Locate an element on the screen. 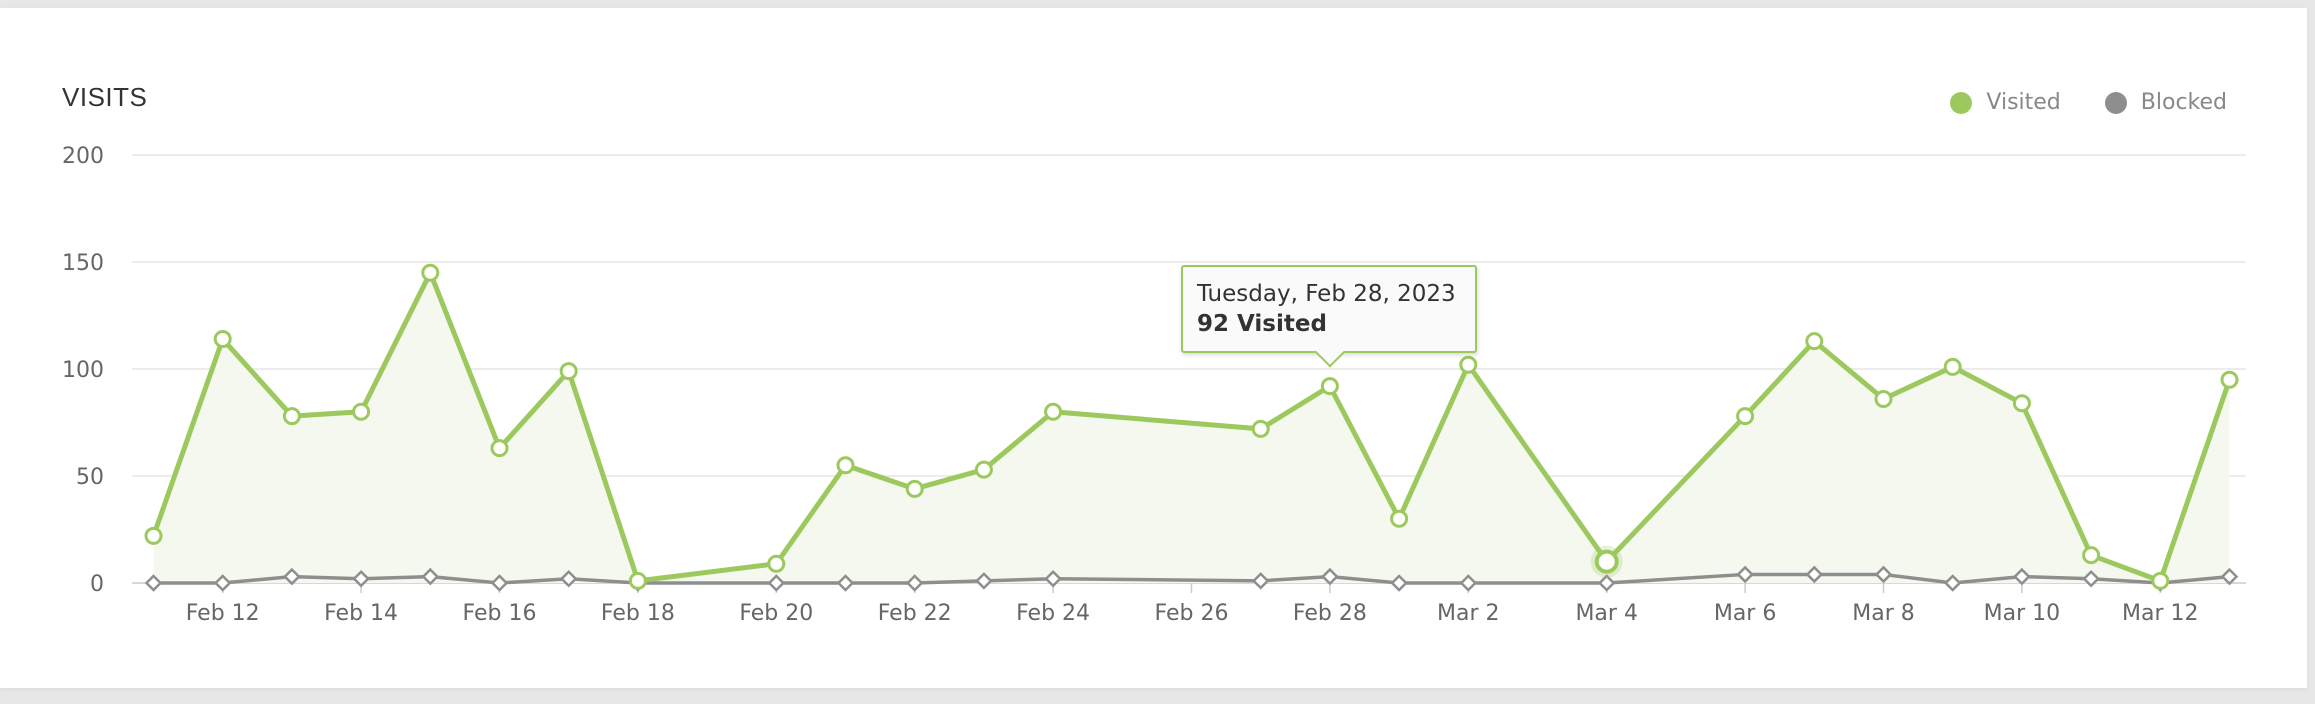 The height and width of the screenshot is (704, 2315). legend-item-visited: Visited is located at coordinates (2005, 102).